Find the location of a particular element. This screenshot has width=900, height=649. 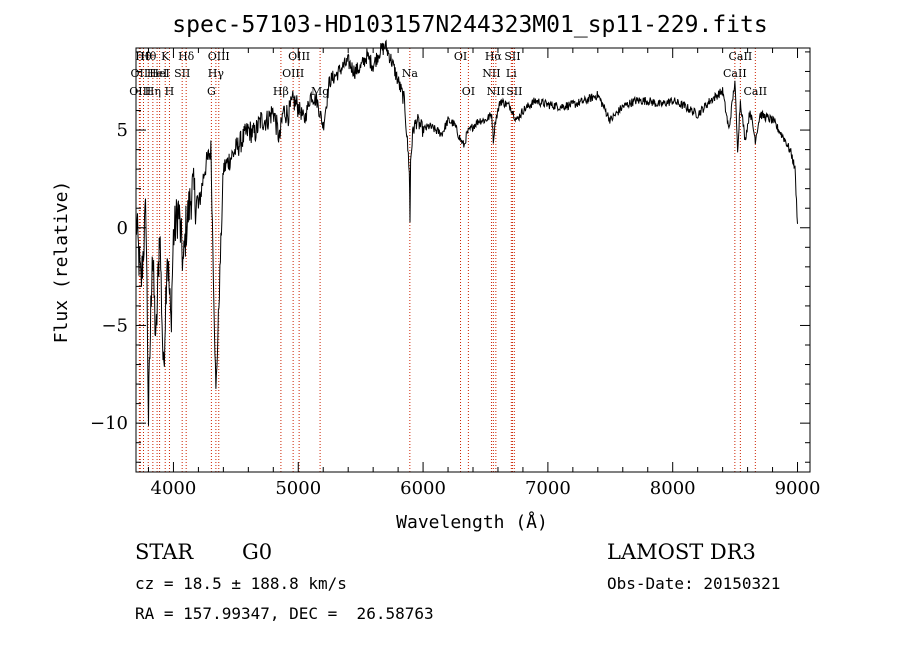

x-tick-label: 7000 is located at coordinates (548, 488).